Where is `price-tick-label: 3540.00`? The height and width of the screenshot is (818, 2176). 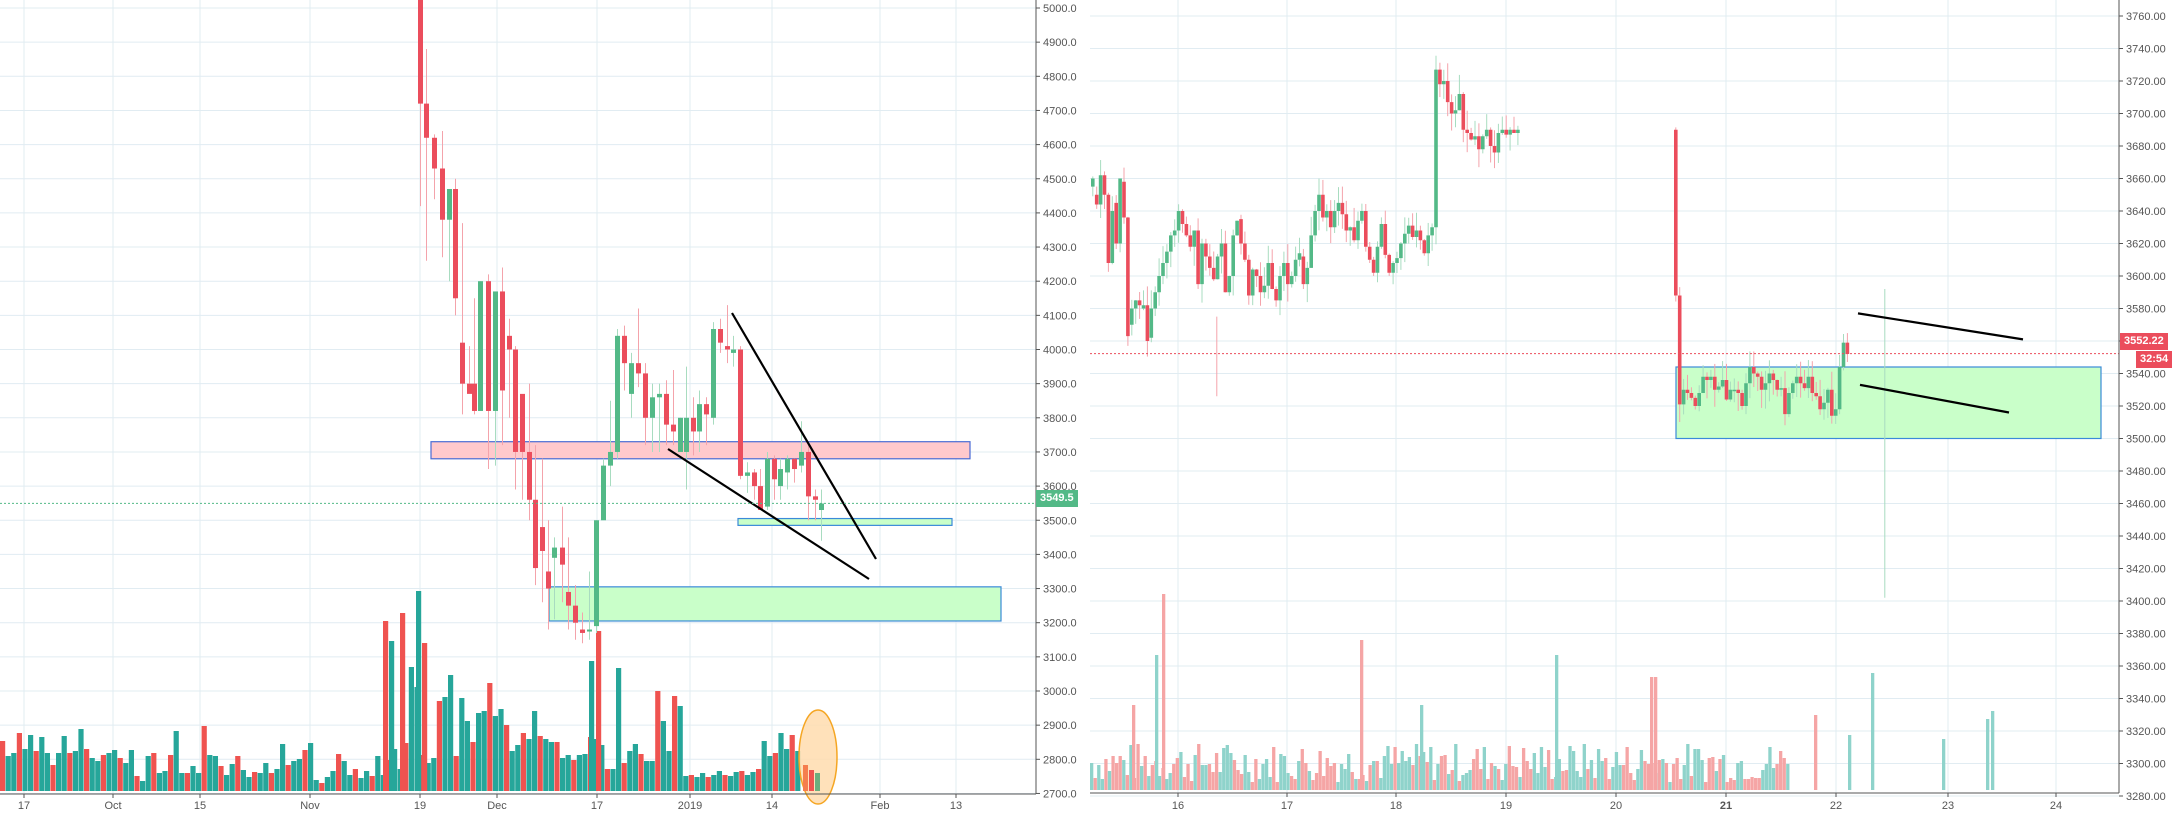 price-tick-label: 3540.00 is located at coordinates (2146, 375).